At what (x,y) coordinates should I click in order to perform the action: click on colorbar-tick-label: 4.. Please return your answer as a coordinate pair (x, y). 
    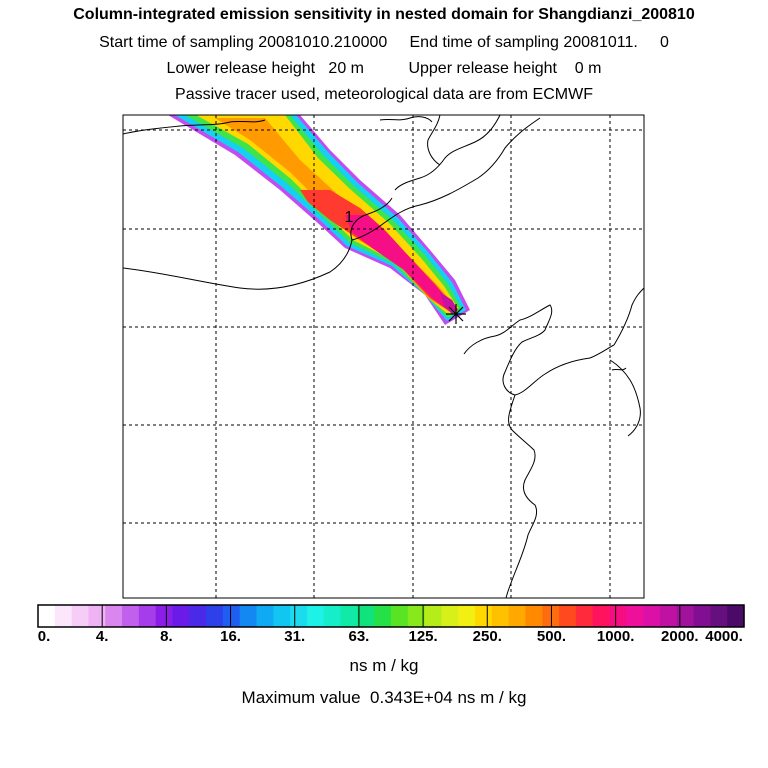
    Looking at the image, I should click on (102, 636).